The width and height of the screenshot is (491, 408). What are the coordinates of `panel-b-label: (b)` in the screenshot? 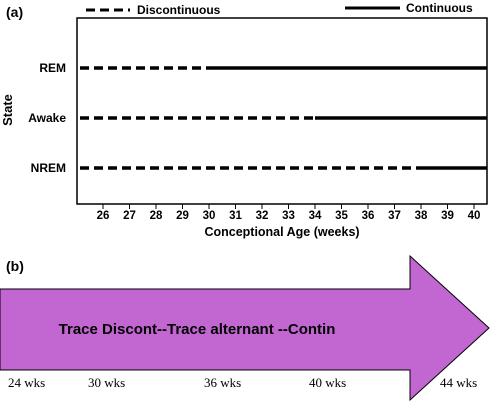 It's located at (15, 266).